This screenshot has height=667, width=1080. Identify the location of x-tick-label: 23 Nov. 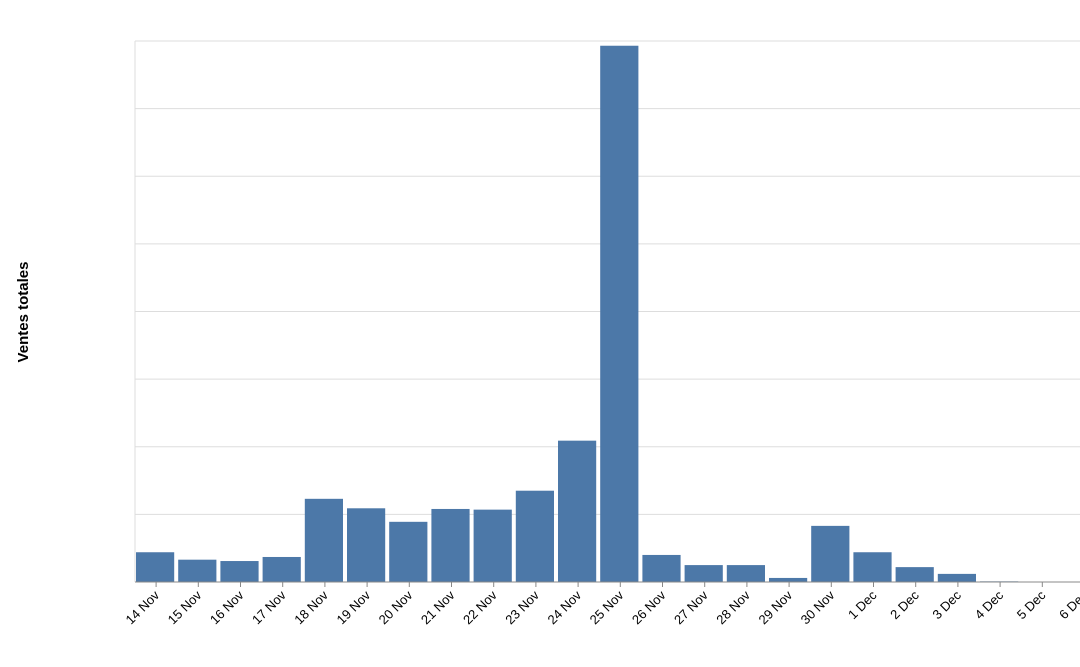
(522, 607).